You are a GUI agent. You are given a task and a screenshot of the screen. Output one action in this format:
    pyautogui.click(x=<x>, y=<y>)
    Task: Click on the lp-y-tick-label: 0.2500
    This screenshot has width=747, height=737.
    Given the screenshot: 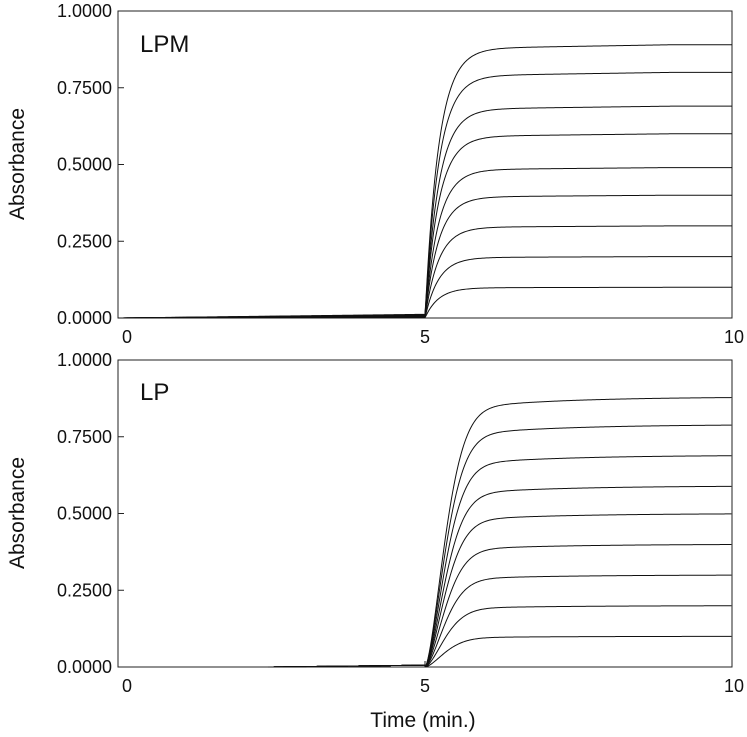 What is the action you would take?
    pyautogui.click(x=84, y=590)
    